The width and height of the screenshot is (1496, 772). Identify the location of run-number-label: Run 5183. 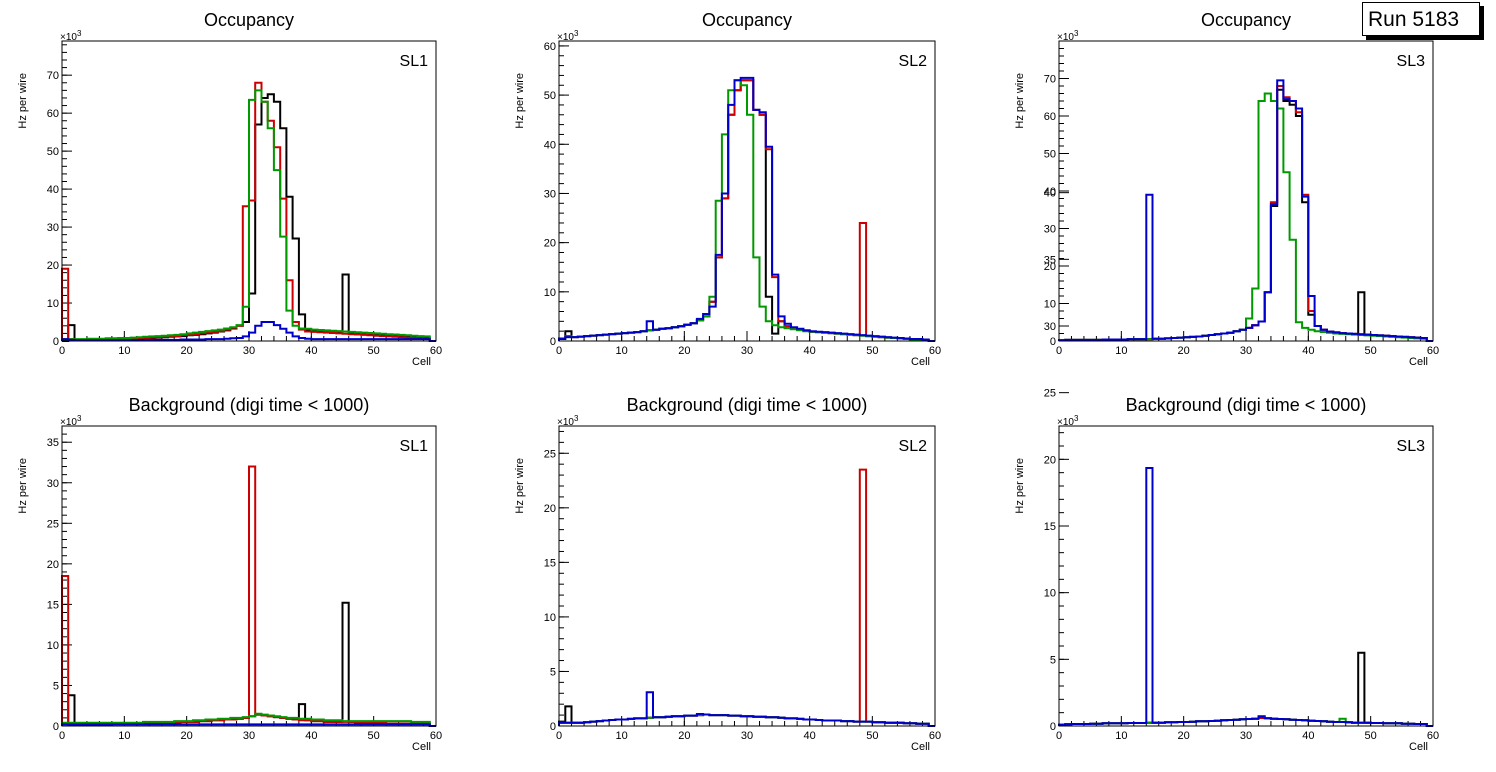
(1421, 19).